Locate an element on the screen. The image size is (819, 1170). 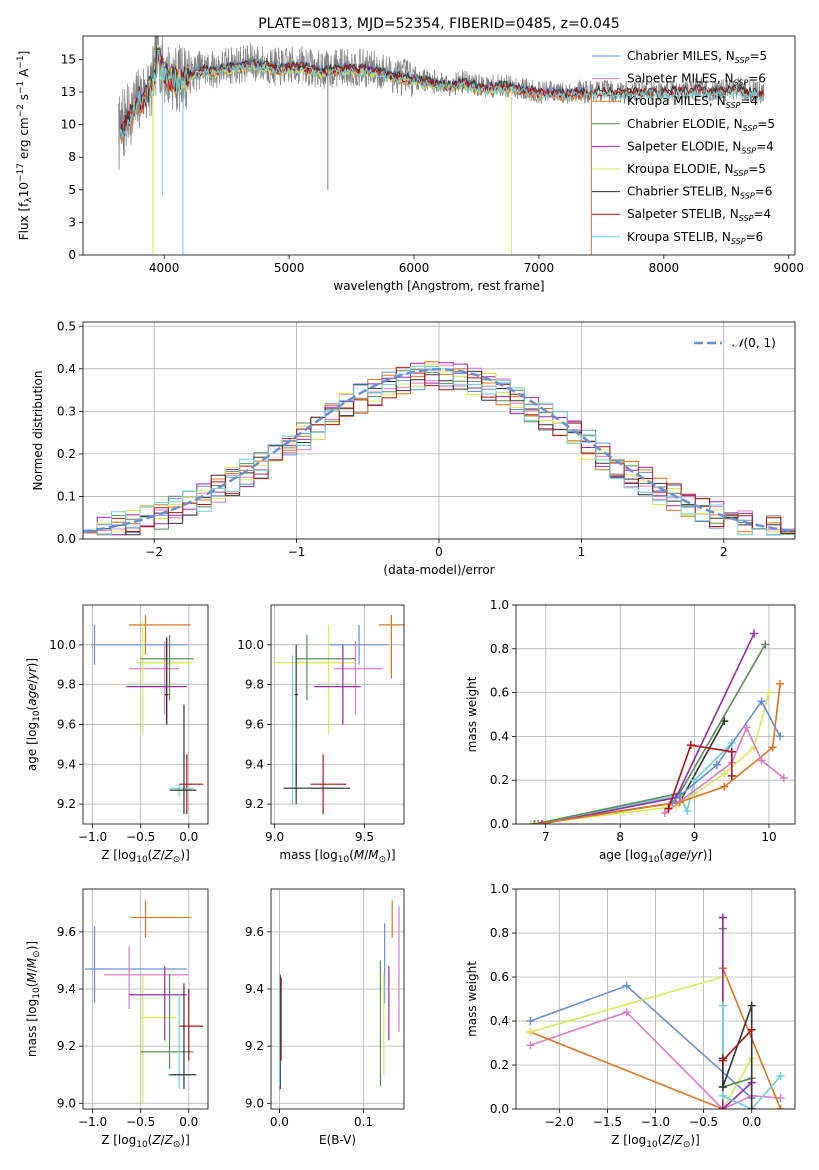
label-part: Z is located at coordinates (156, 1140).